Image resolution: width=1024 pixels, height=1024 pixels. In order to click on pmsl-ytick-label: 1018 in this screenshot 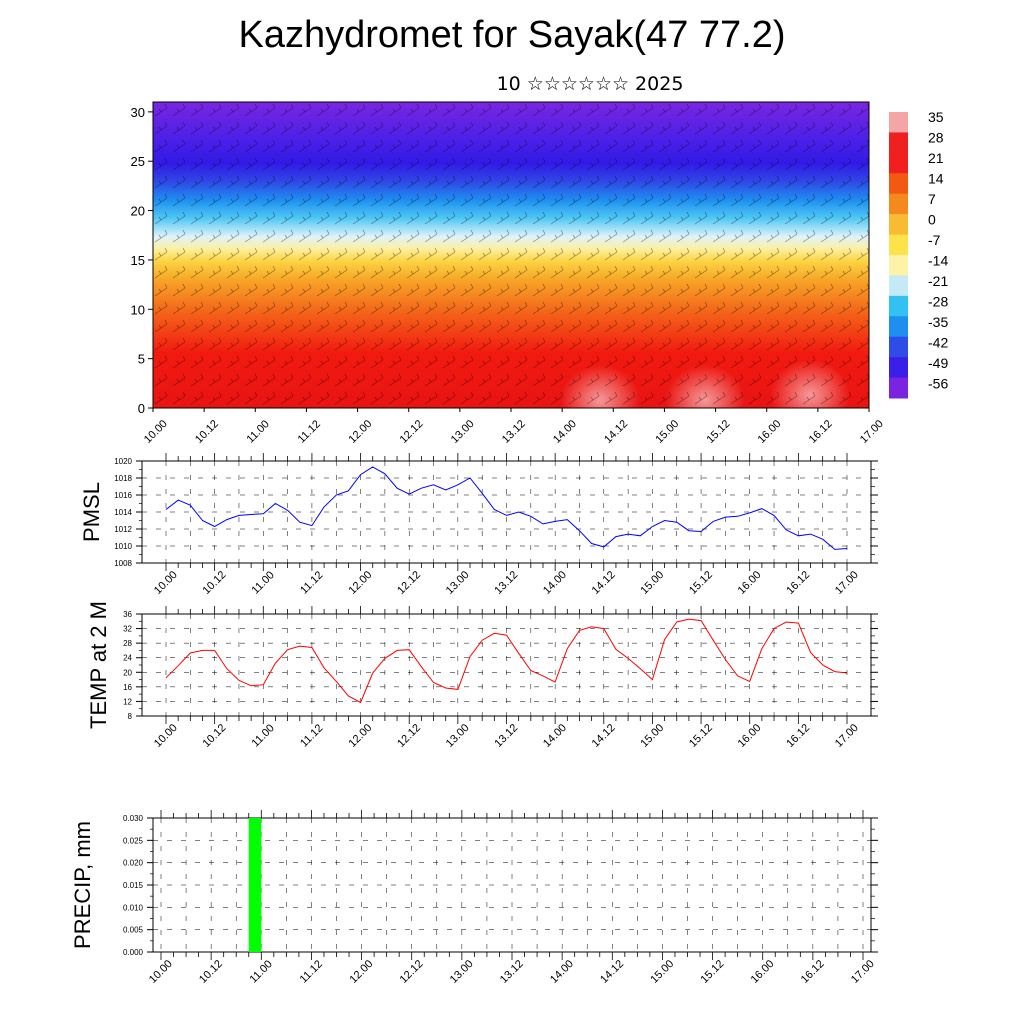, I will do `click(123, 478)`.